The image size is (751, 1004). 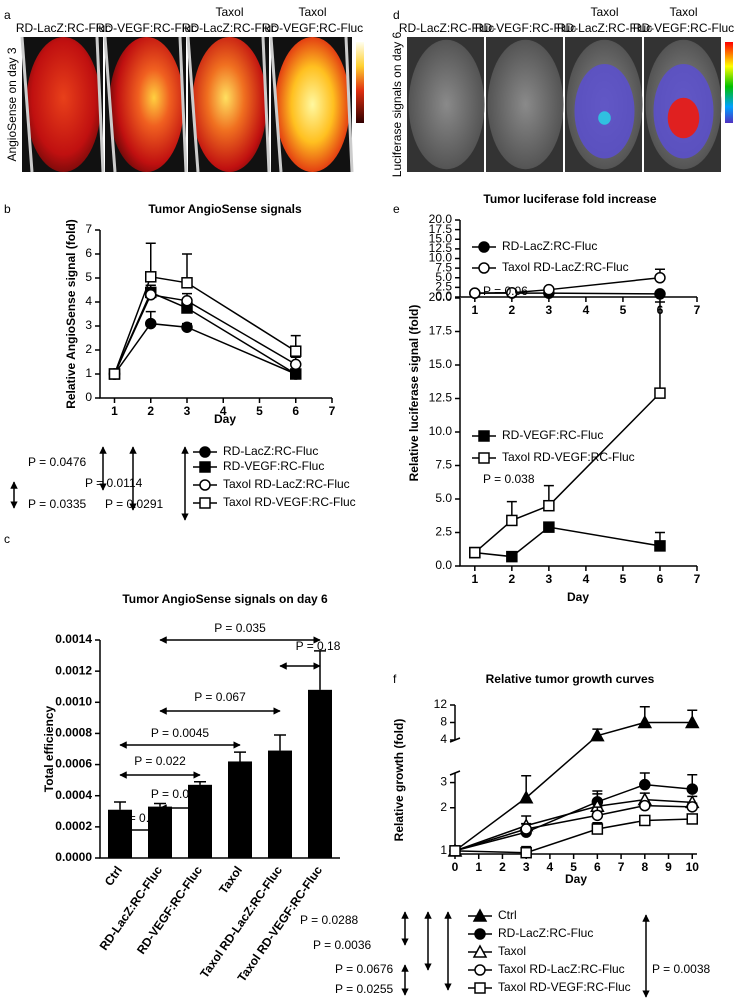 I want to click on y-tick-label: 0.0012, so click(x=73, y=670).